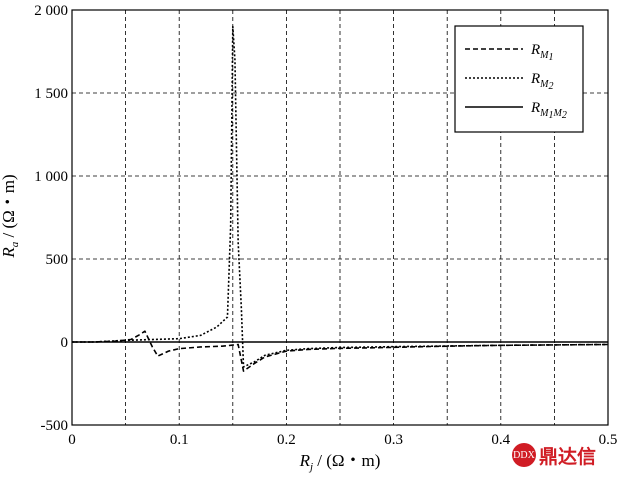 The image size is (618, 478). I want to click on y-axis-label: Ra / (Ω・m), so click(10, 216).